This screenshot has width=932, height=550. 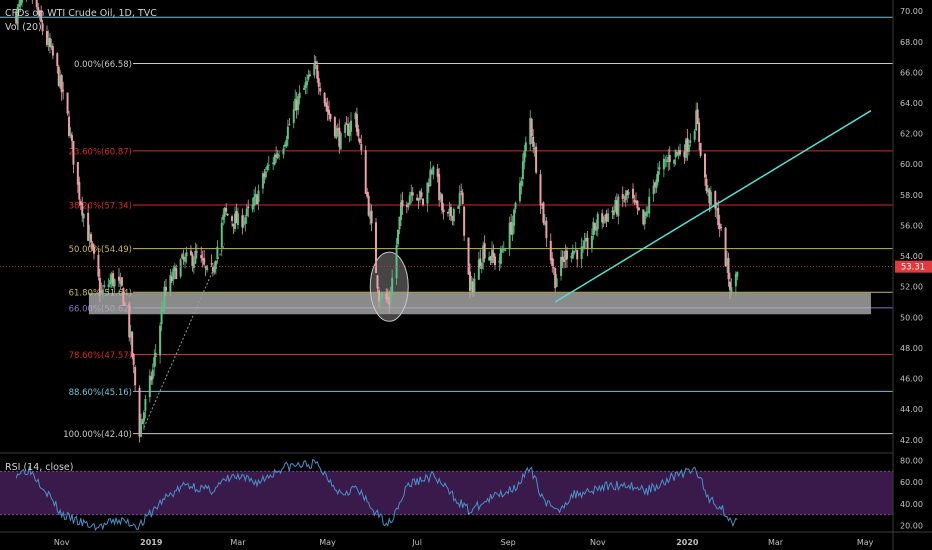 I want to click on price-tick-label: 68.00, so click(x=911, y=42).